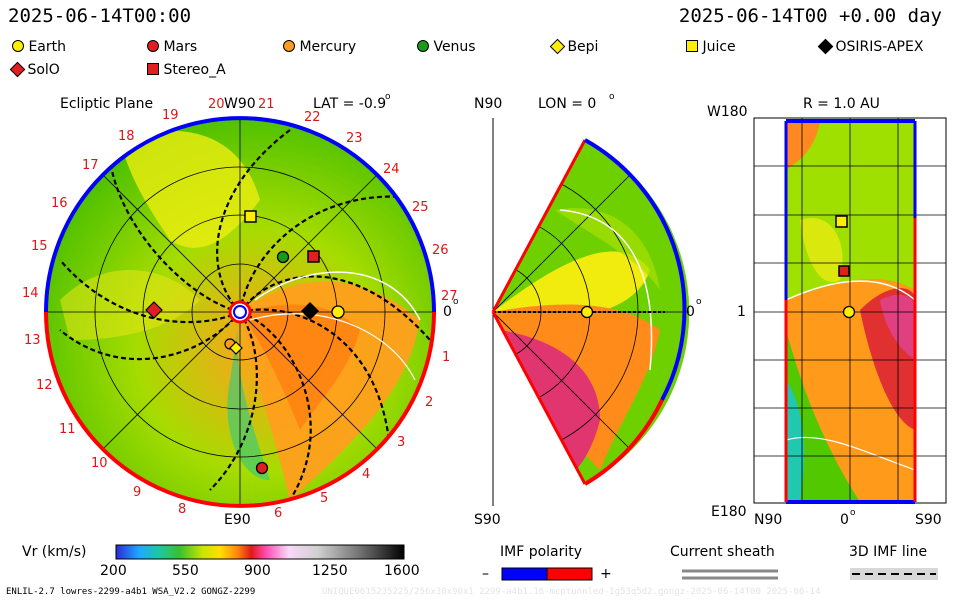 This screenshot has height=600, width=960. I want to click on sector-label: 20, so click(216, 104).